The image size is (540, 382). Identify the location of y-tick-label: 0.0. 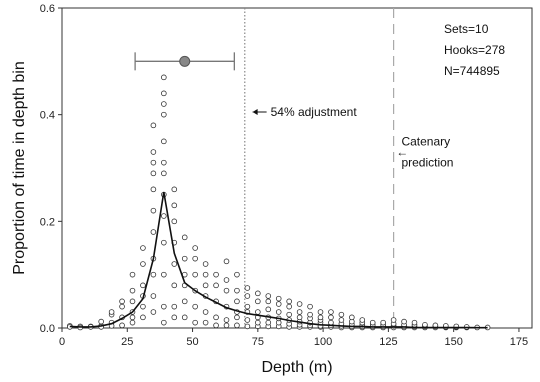
(47, 329).